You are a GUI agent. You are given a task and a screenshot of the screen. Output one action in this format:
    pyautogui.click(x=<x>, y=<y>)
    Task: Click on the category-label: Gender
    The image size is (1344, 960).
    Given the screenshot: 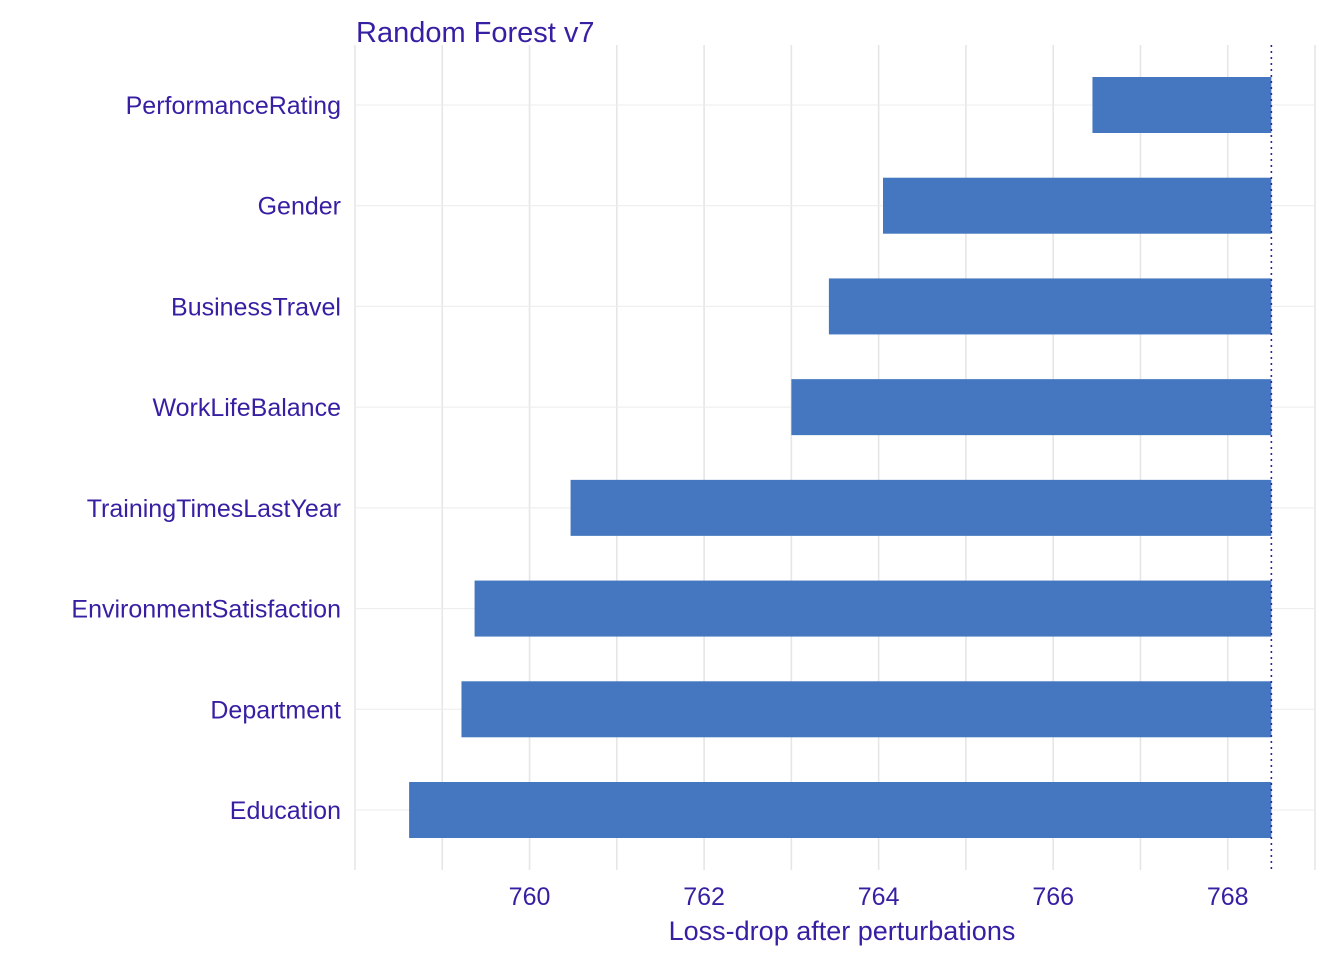 What is the action you would take?
    pyautogui.click(x=299, y=207)
    